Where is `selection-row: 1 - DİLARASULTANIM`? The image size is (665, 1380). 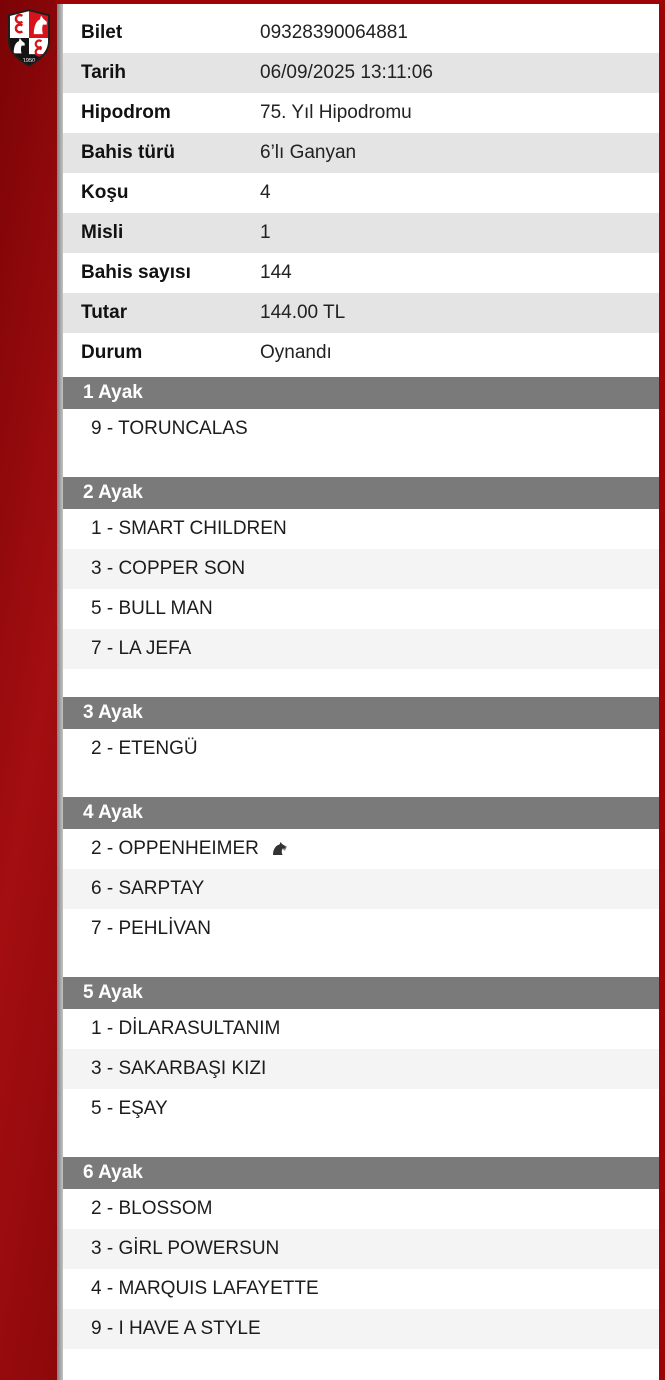
selection-row: 1 - DİLARASULTANIM is located at coordinates (361, 1029).